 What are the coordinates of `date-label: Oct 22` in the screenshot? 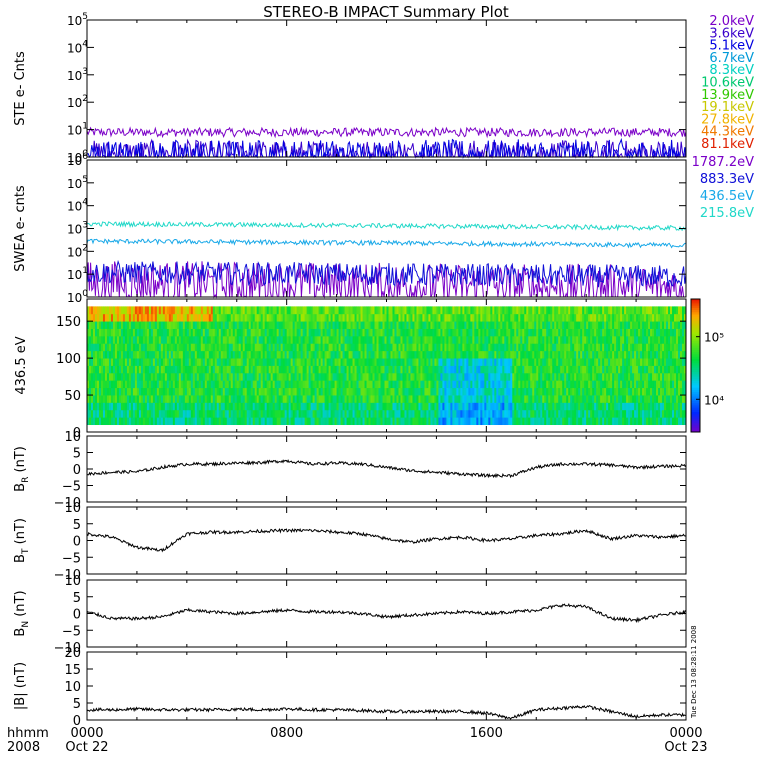 It's located at (86, 747).